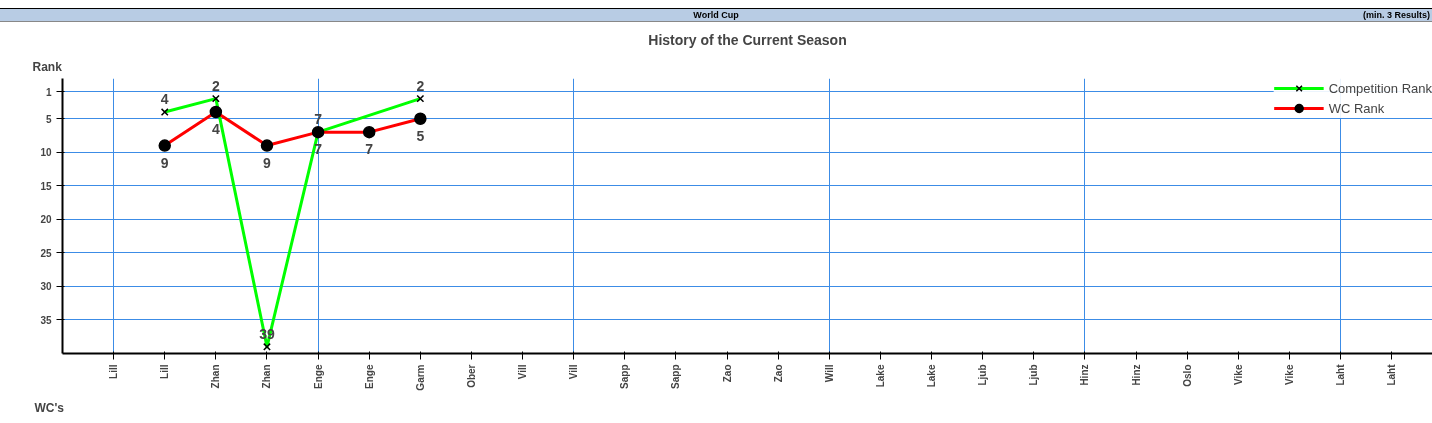 The height and width of the screenshot is (423, 1432). I want to click on chart-title: History of the Current Season, so click(747, 39).